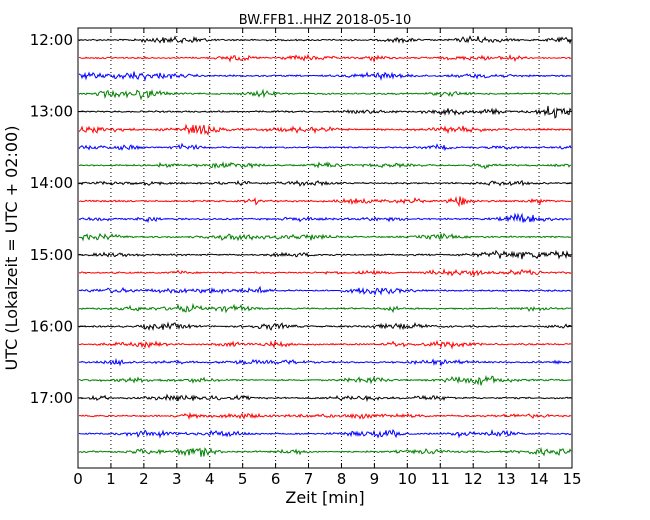 This screenshot has width=650, height=520. I want to click on x-tick-label: 6, so click(276, 479).